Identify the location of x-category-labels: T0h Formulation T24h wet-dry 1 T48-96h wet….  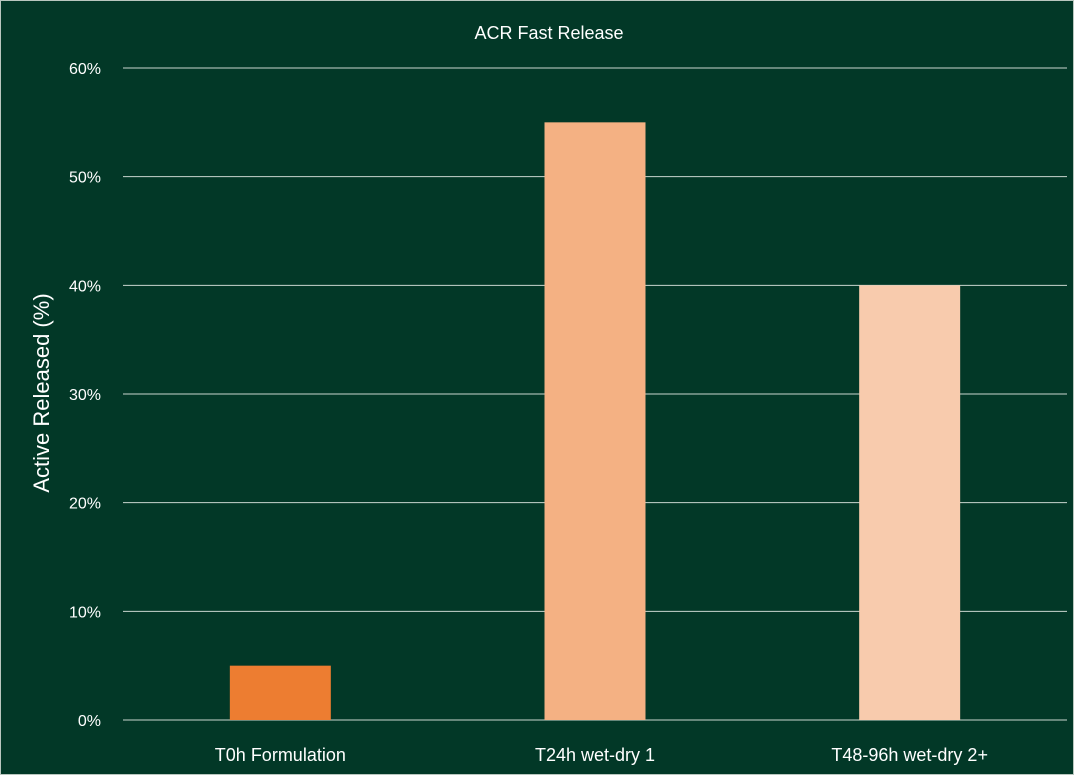
(601, 755).